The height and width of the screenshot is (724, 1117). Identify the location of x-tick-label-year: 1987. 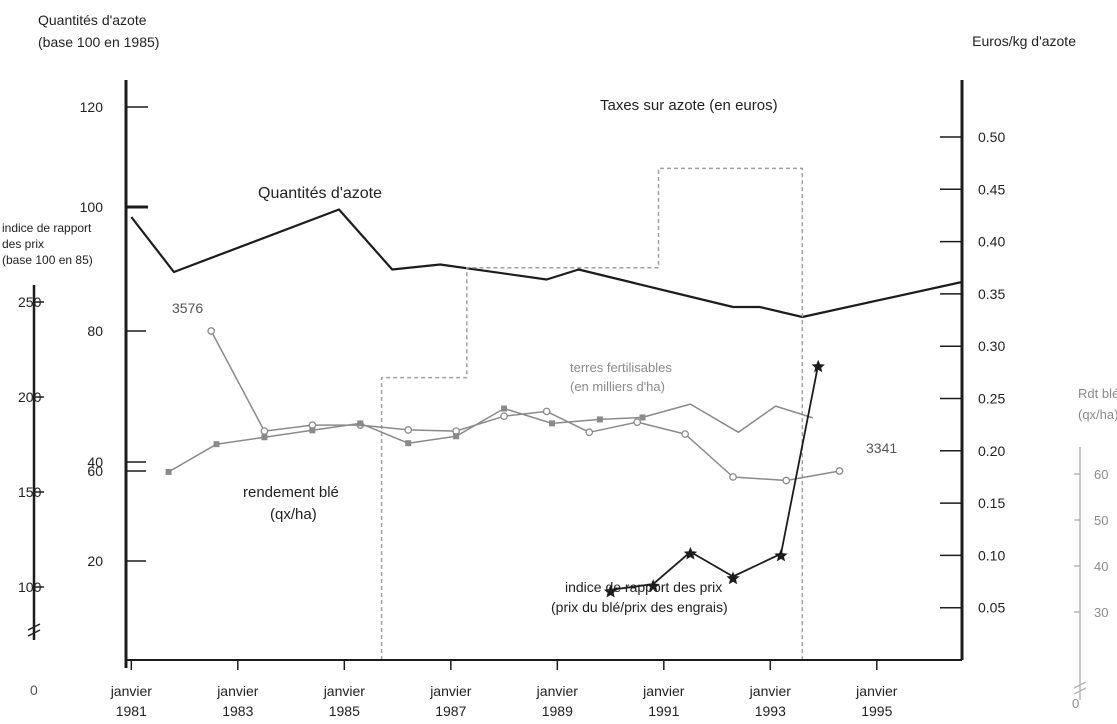
(450, 711).